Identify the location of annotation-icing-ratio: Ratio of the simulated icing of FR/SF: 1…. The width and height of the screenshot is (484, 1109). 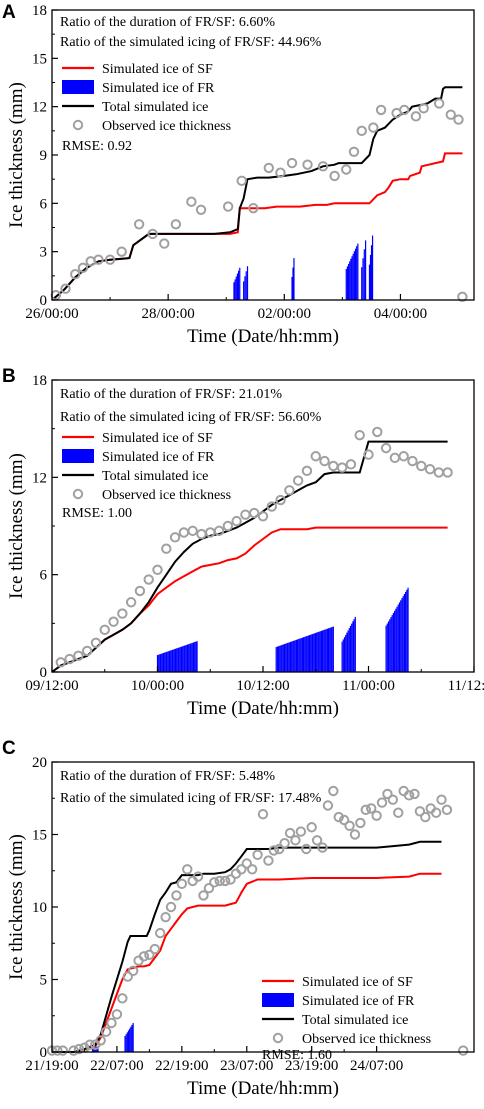
(191, 798).